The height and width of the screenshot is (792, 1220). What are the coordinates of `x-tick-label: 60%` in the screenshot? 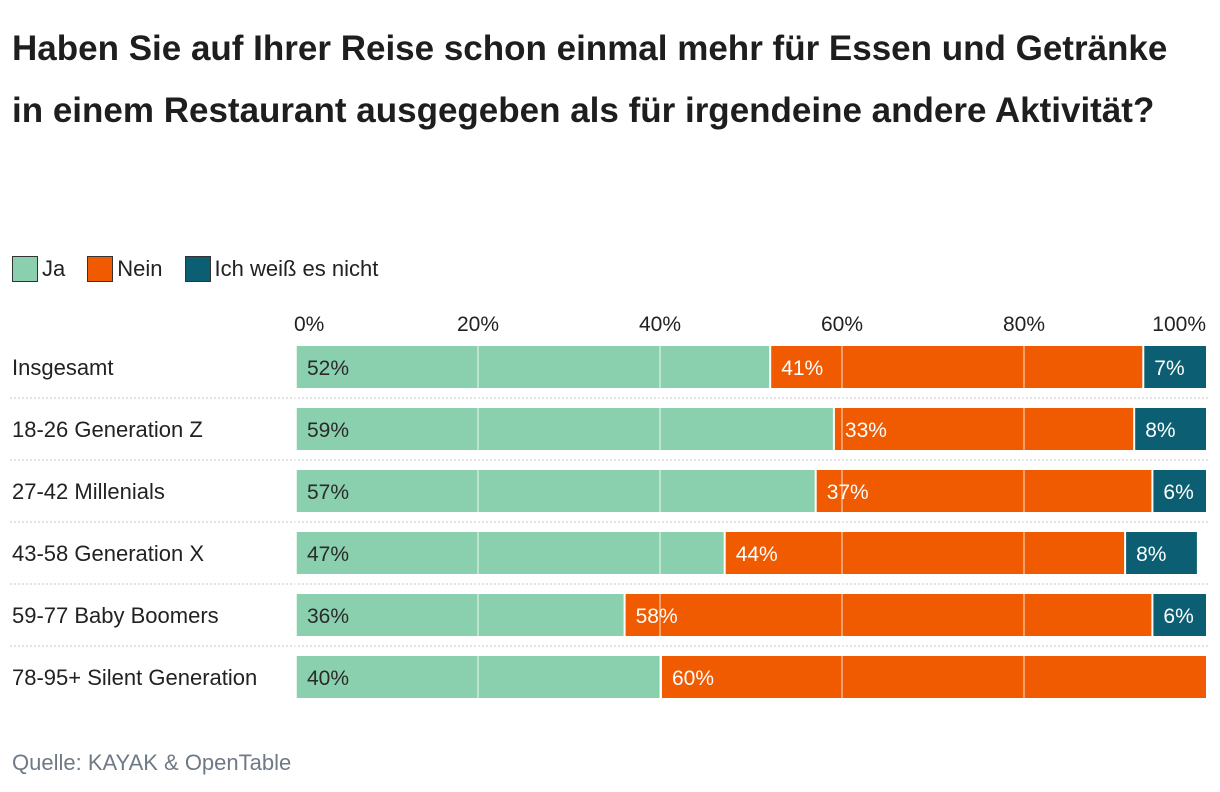 It's located at (842, 324).